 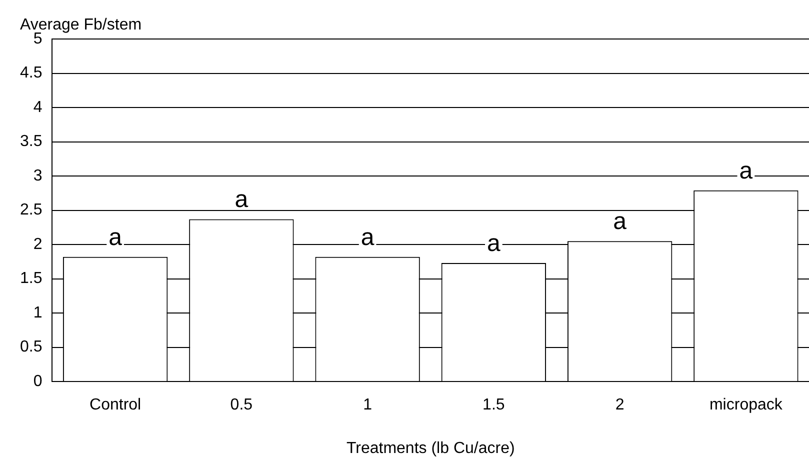 I want to click on y-tick-label: 3, so click(x=37, y=175).